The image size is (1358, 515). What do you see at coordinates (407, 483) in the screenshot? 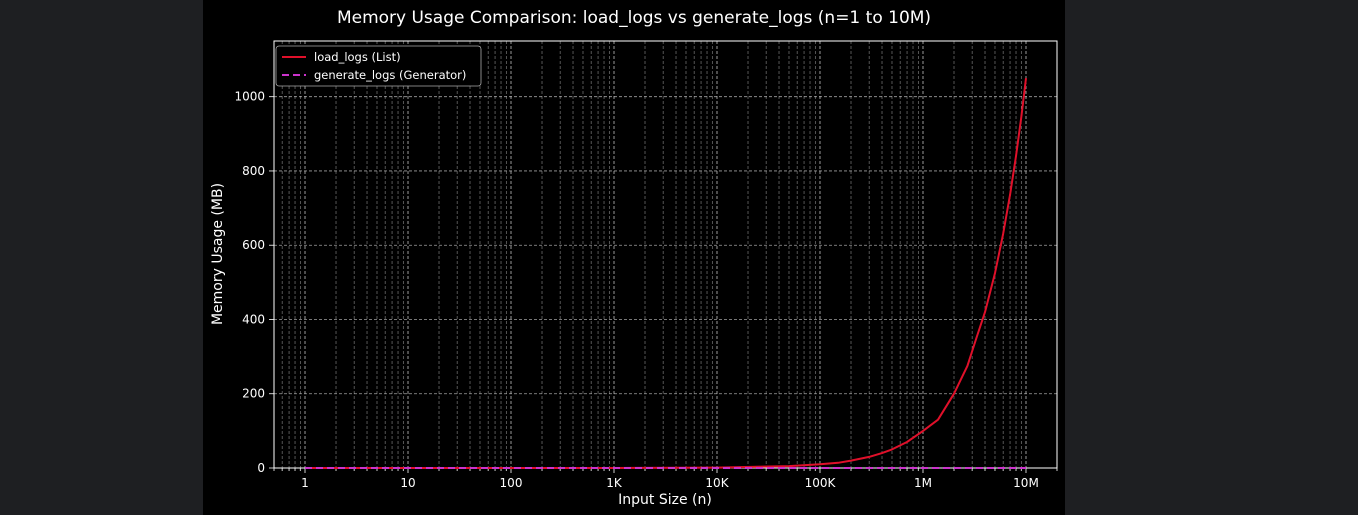
I see `x-tick-label: 10` at bounding box center [407, 483].